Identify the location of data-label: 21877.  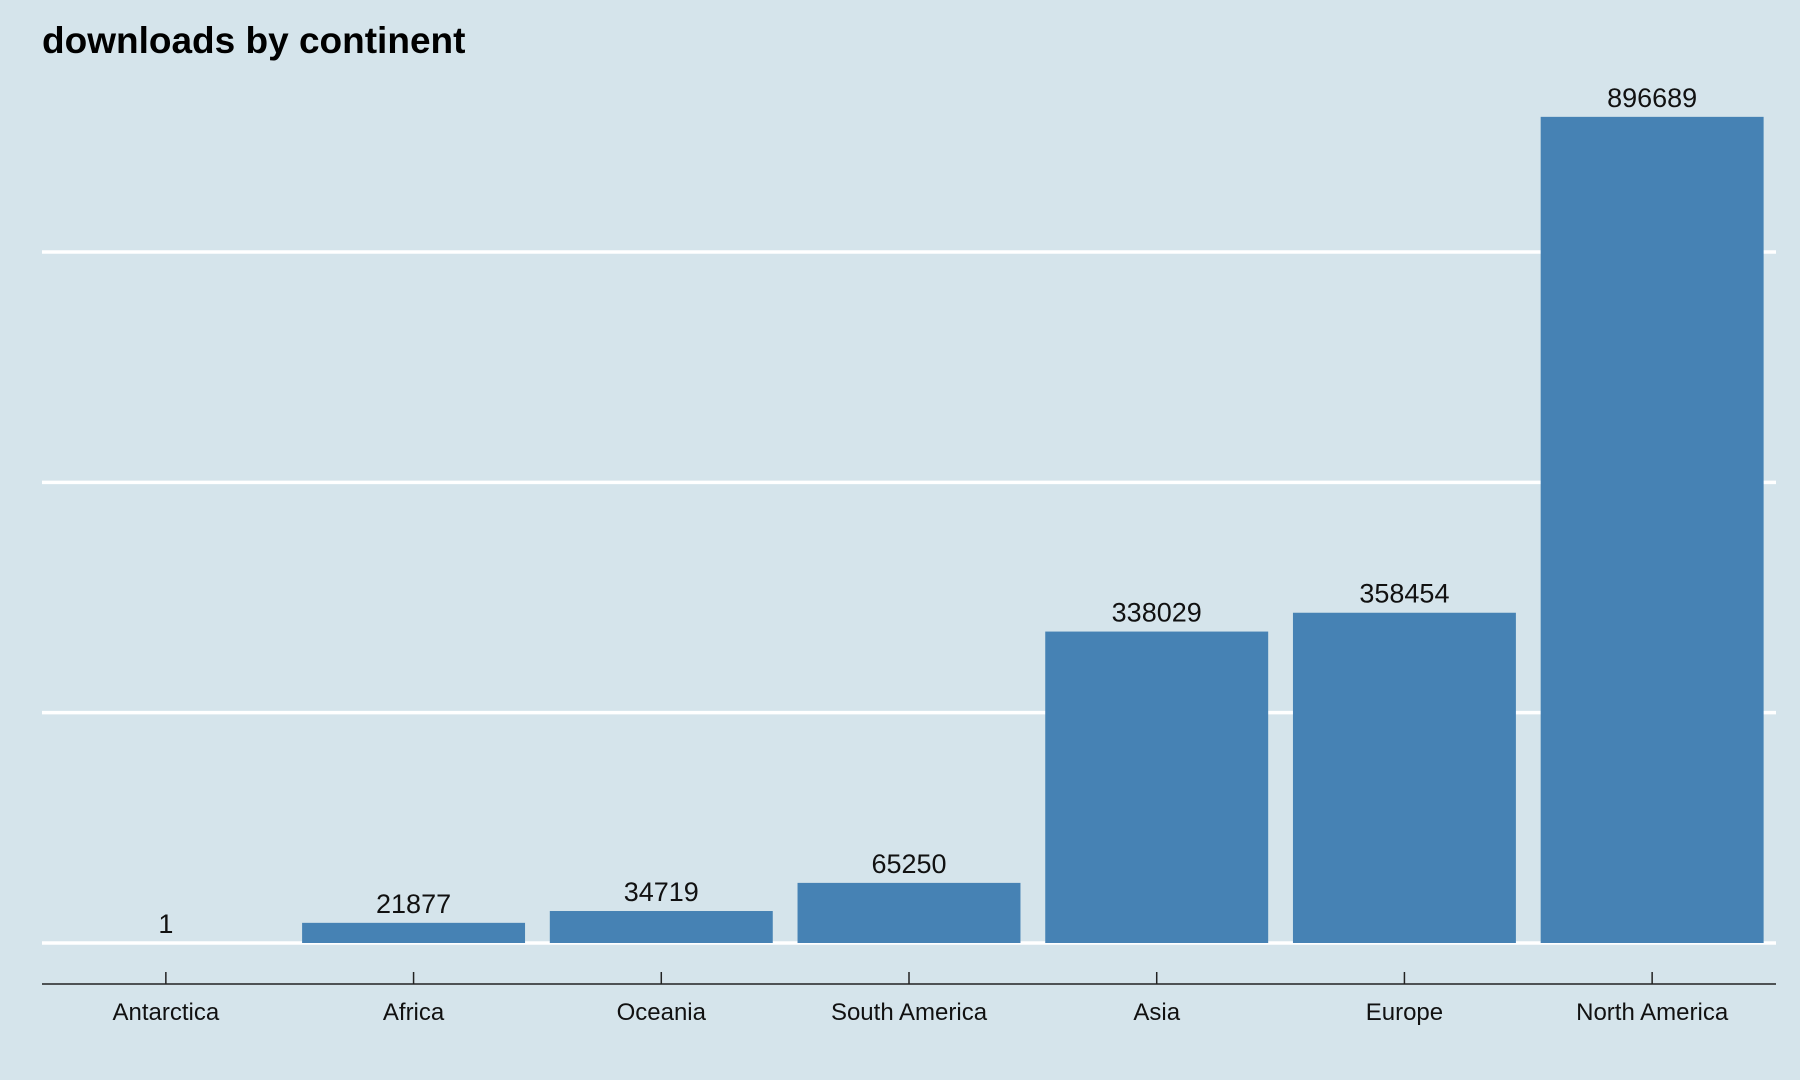
(413, 904).